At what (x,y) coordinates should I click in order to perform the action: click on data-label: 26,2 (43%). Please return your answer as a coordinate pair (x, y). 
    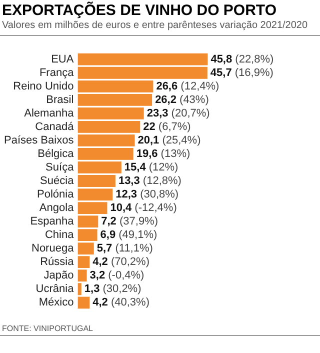
    Looking at the image, I should click on (182, 100).